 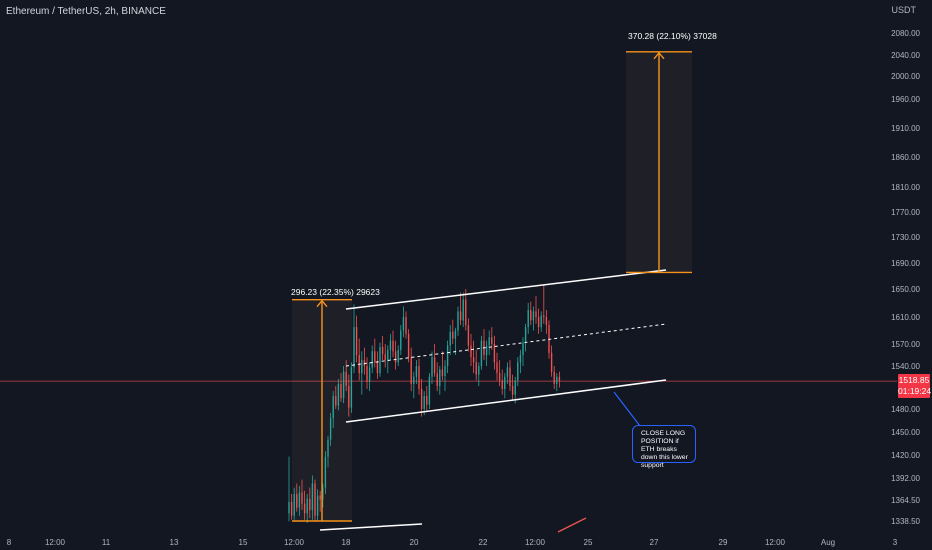 I want to click on time-tick-label: 15, so click(x=243, y=542).